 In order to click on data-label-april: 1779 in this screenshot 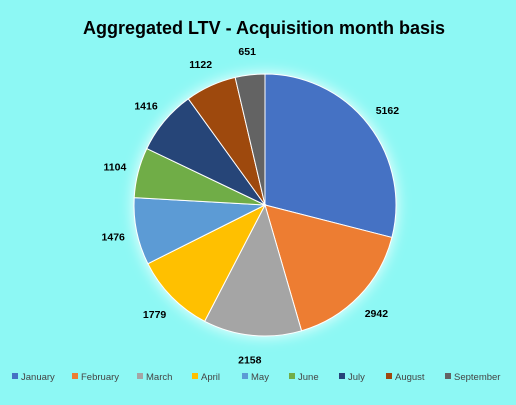, I will do `click(155, 315)`.